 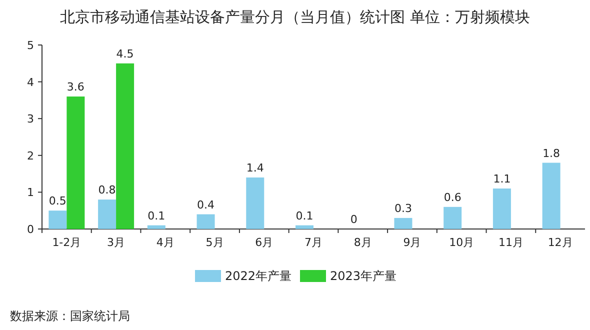 What do you see at coordinates (30, 193) in the screenshot?
I see `y-tick-label: 1` at bounding box center [30, 193].